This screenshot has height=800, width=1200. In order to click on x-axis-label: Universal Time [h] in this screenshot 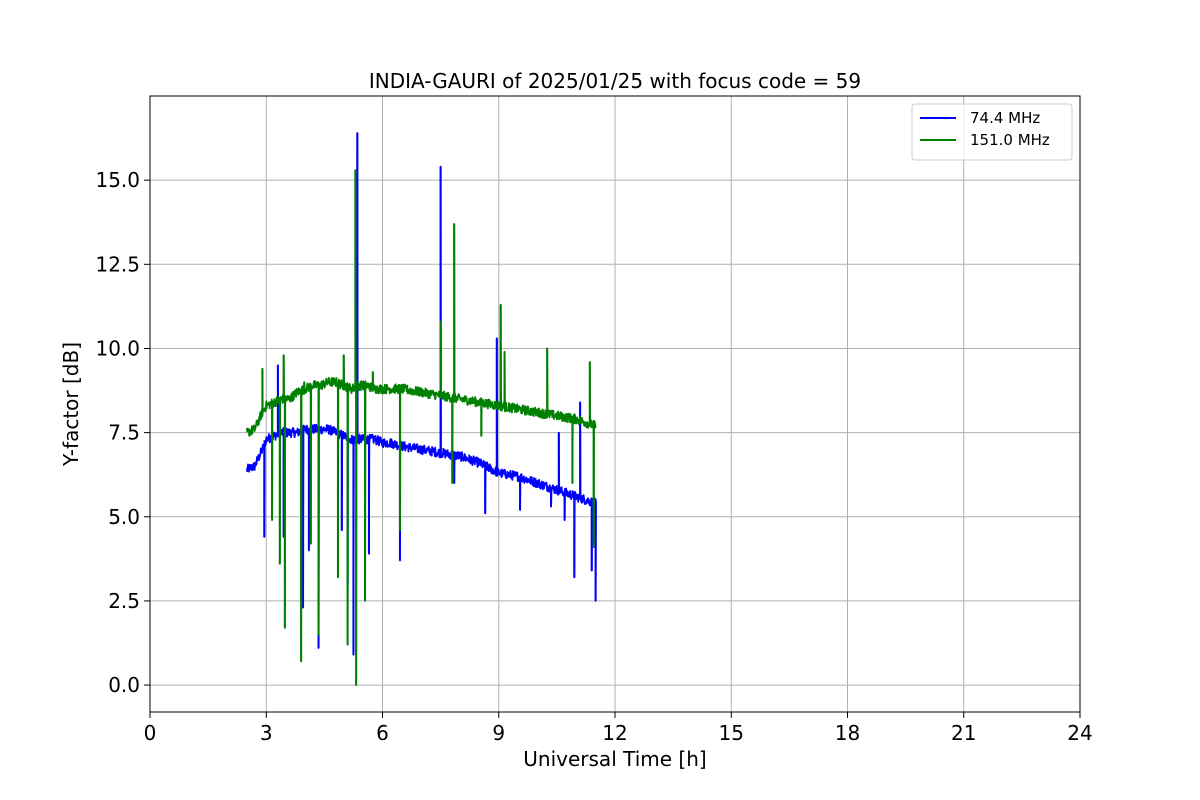, I will do `click(614, 759)`.